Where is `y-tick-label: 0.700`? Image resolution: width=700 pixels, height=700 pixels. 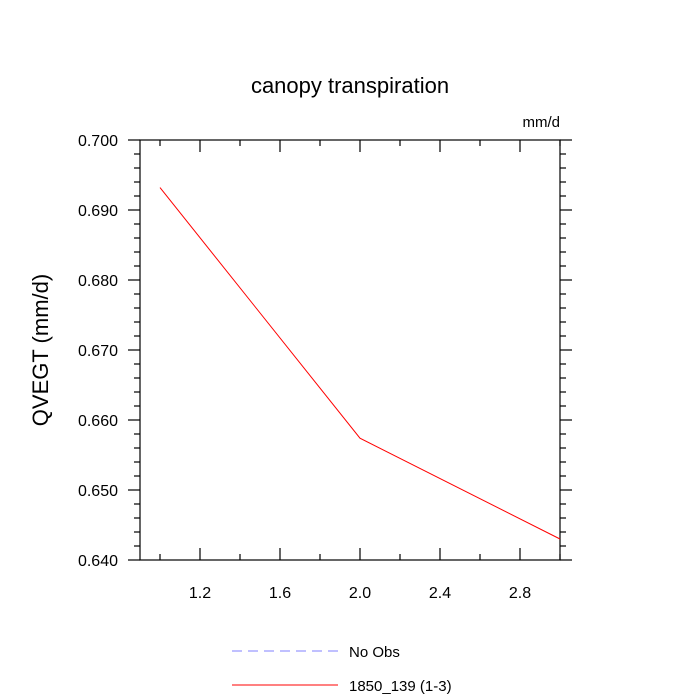
y-tick-label: 0.700 is located at coordinates (98, 141).